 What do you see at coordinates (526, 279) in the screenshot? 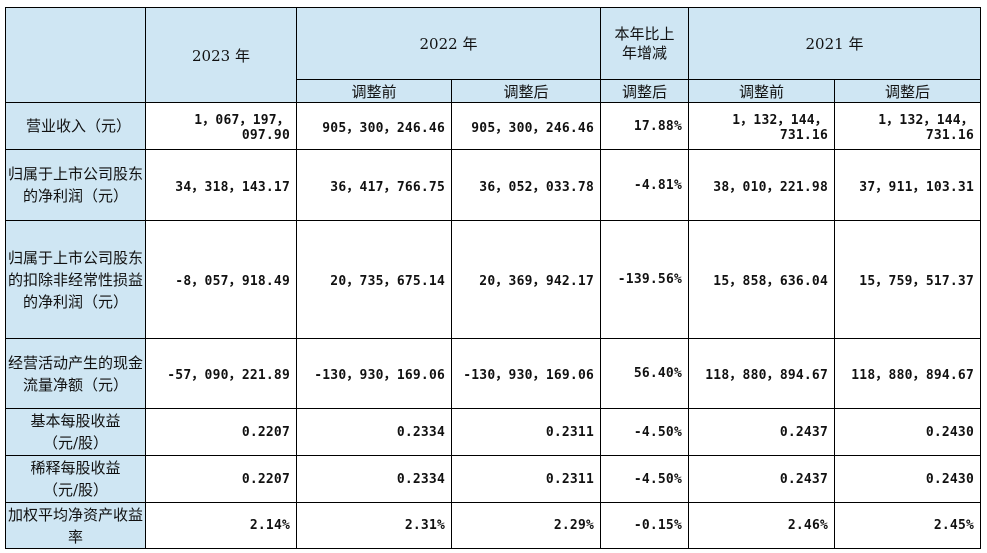
I see `cell-2022-after: 20，369，942.17` at bounding box center [526, 279].